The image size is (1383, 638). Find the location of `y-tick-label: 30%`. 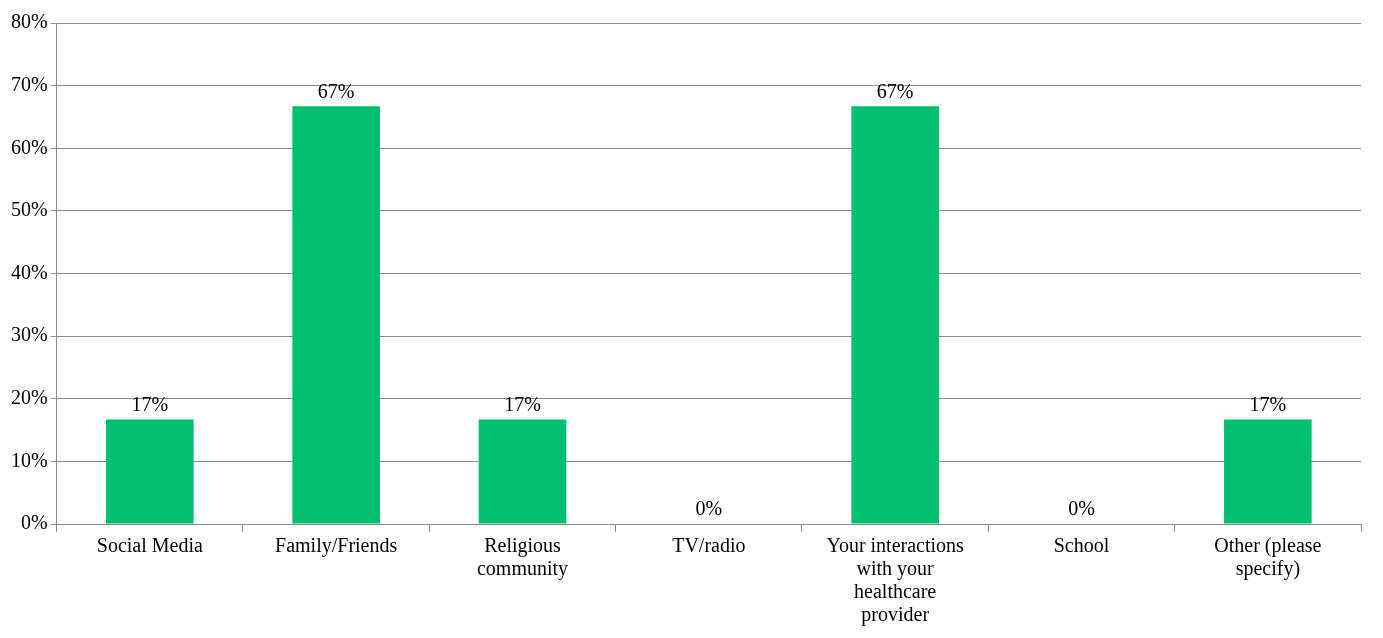

y-tick-label: 30% is located at coordinates (29, 334).